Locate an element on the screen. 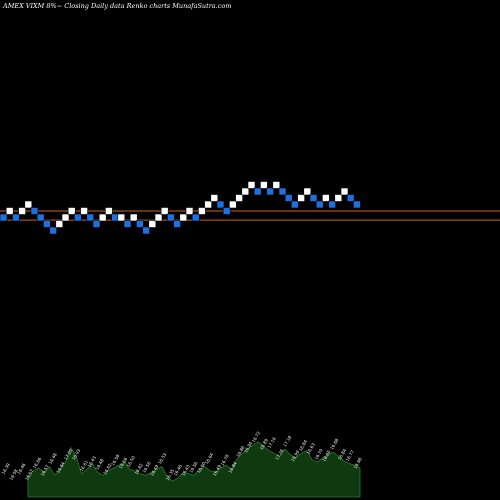 This screenshot has height=500, width=500. volume-label: 16.86 is located at coordinates (240, 451).